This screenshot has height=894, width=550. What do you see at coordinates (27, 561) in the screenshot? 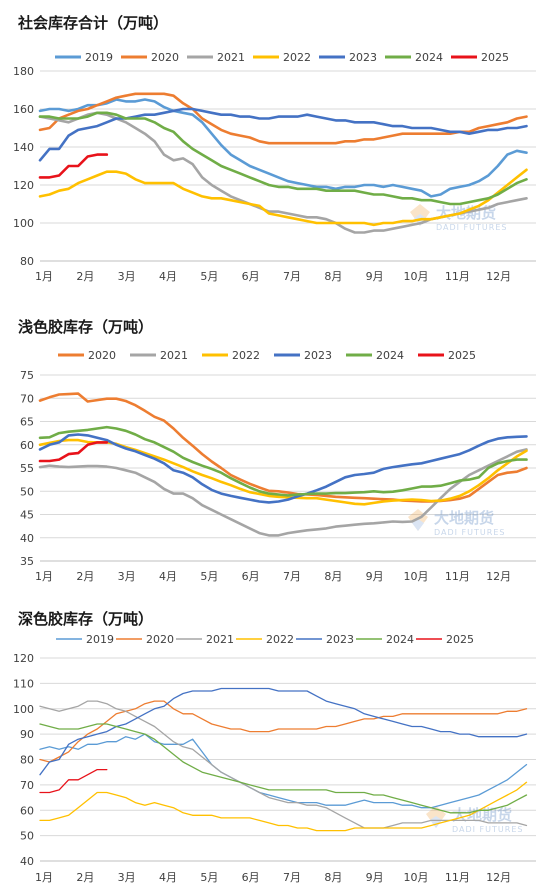
I see `y-tick-label: 35` at bounding box center [27, 561].